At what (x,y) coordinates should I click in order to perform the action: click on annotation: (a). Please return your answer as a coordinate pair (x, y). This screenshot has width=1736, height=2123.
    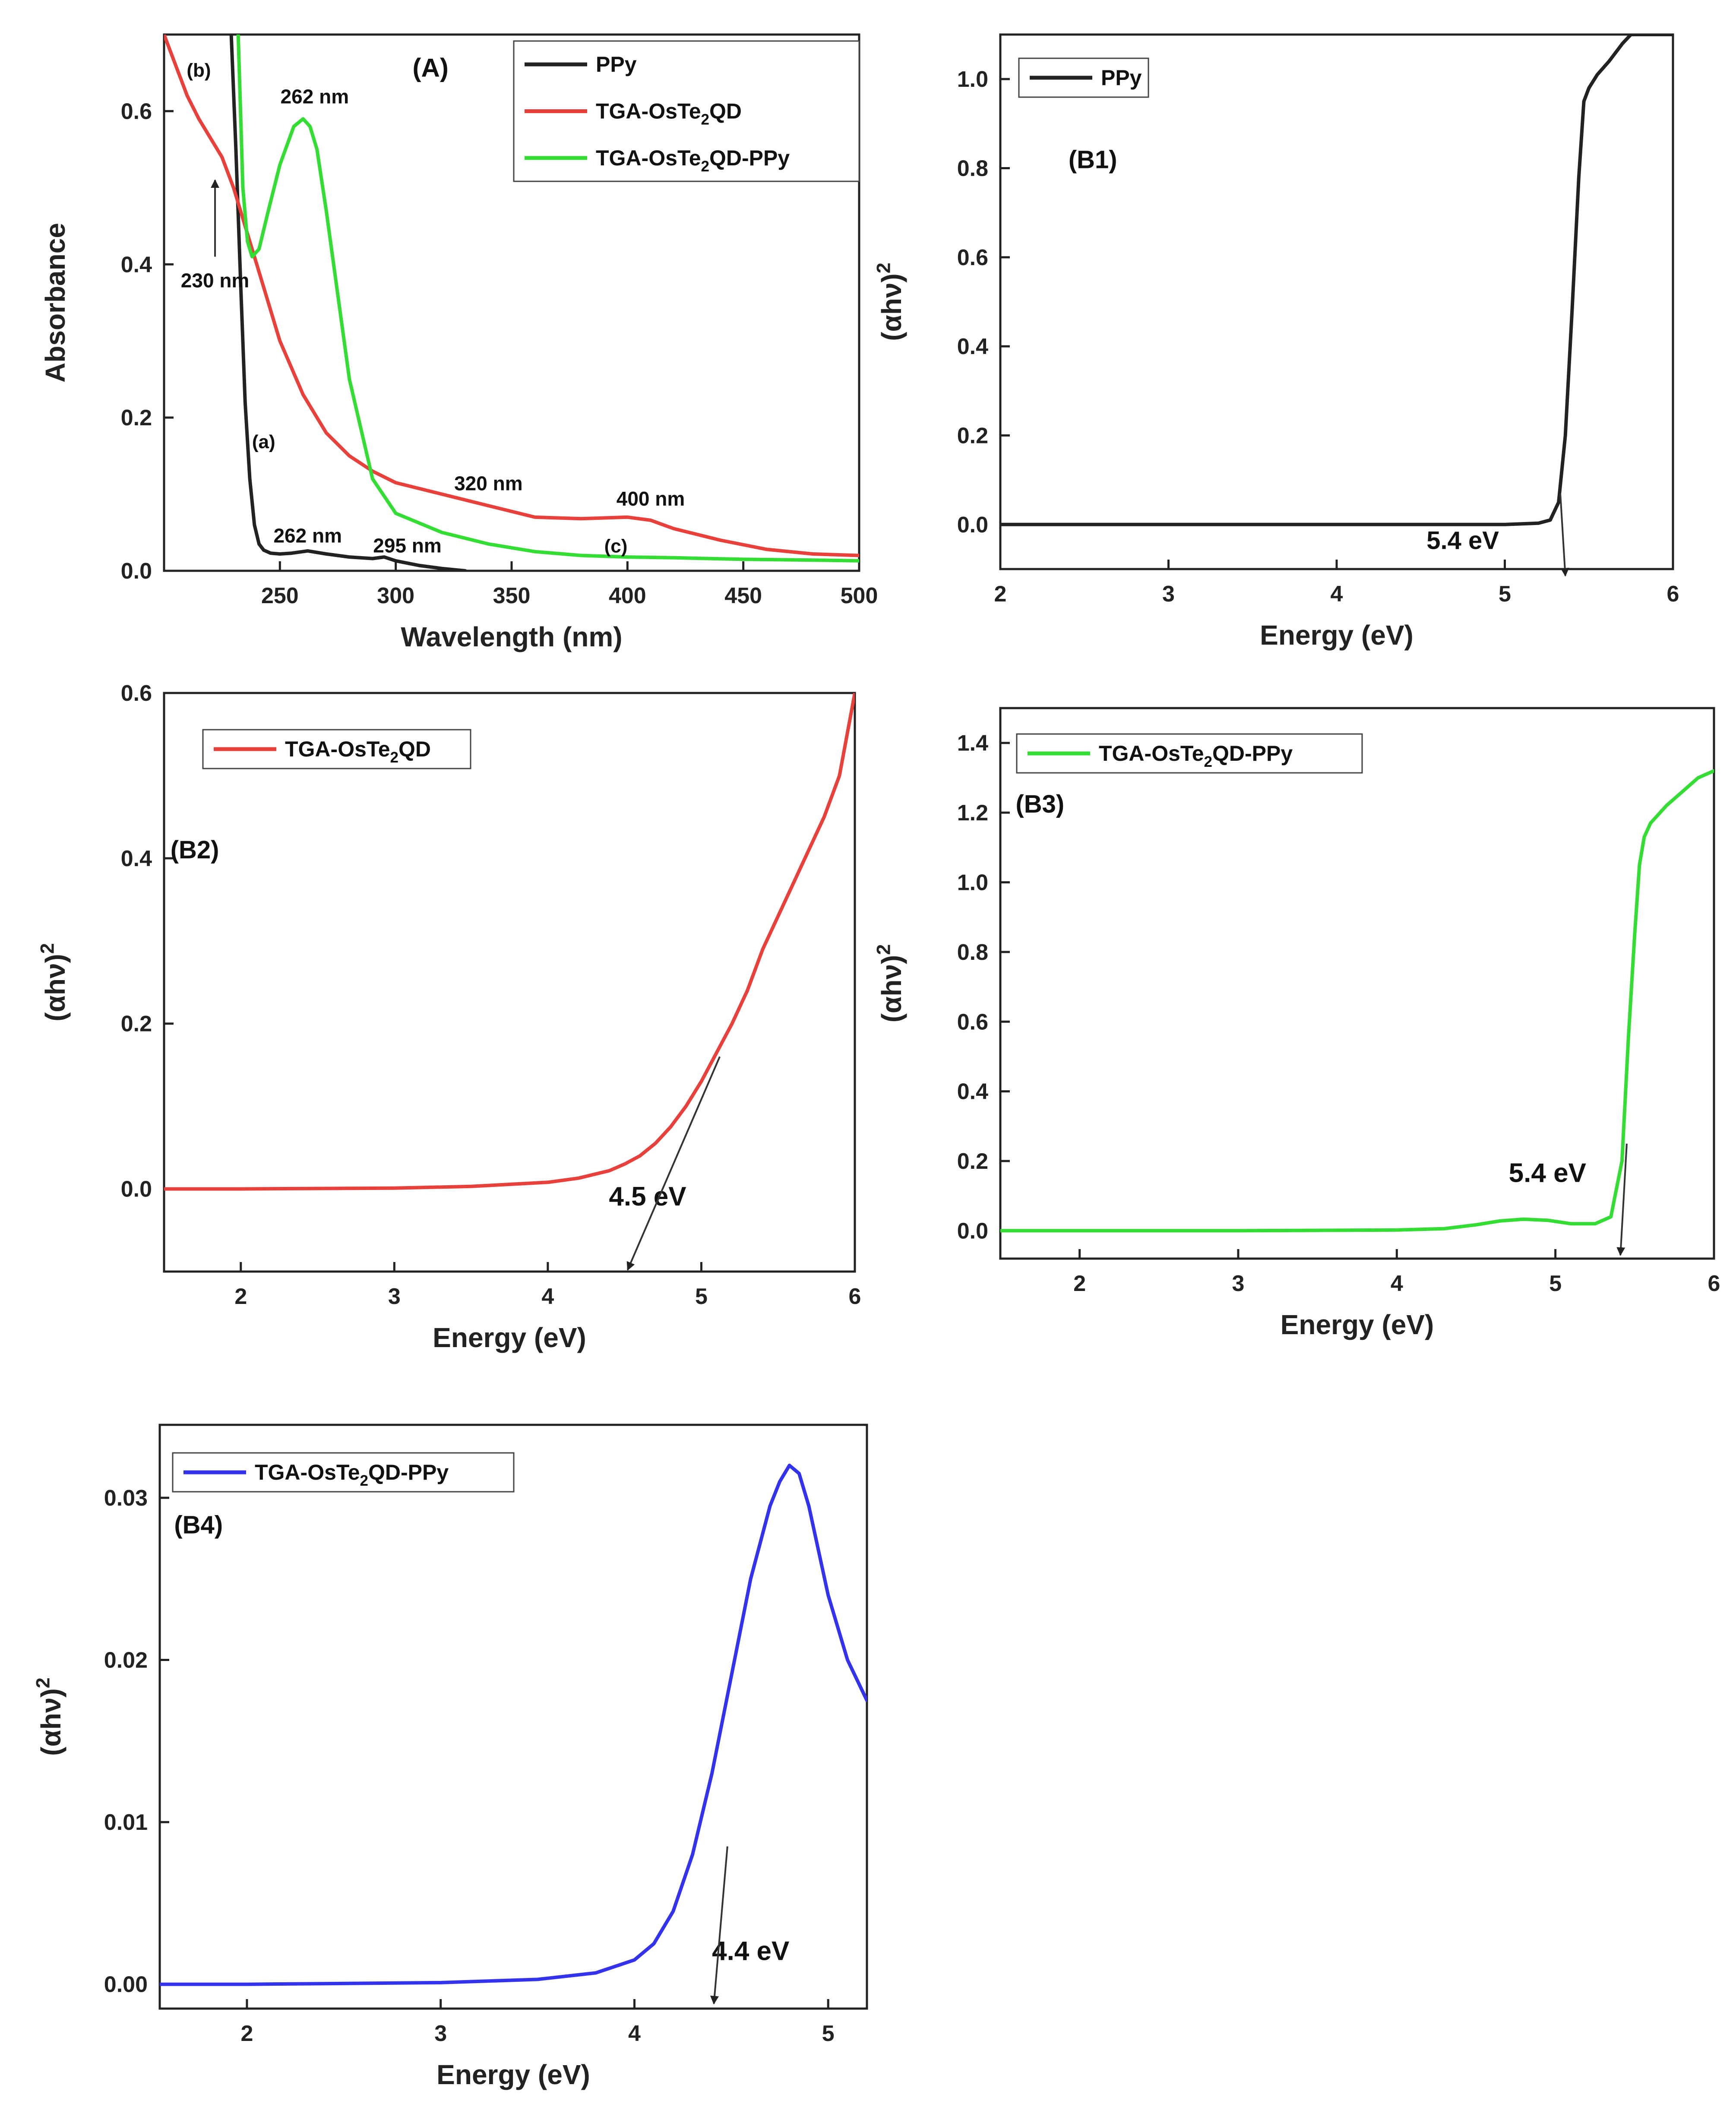
    Looking at the image, I should click on (263, 441).